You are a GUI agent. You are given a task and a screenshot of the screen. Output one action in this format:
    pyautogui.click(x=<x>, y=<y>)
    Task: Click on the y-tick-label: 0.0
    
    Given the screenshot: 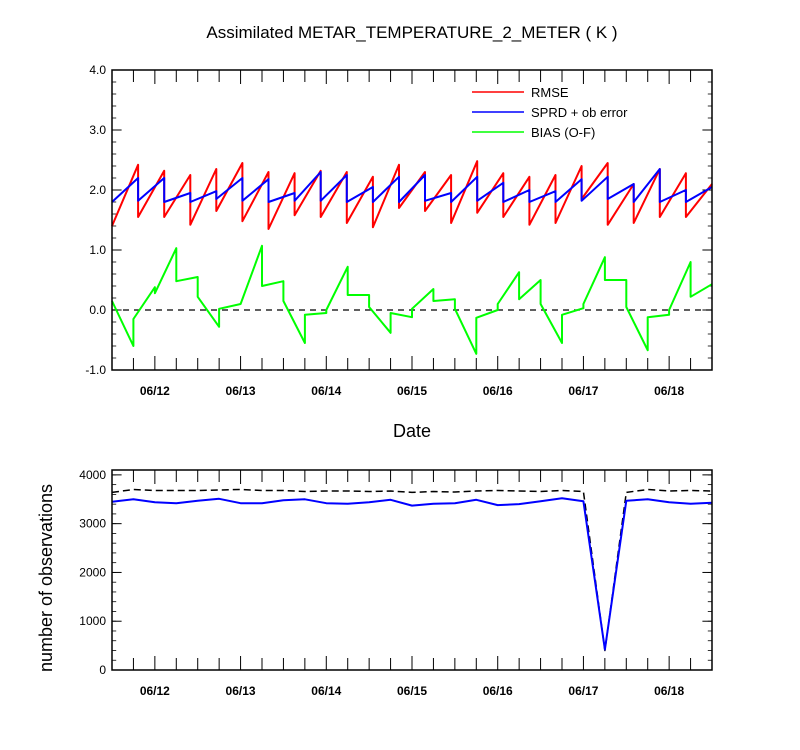 What is the action you would take?
    pyautogui.click(x=97, y=310)
    